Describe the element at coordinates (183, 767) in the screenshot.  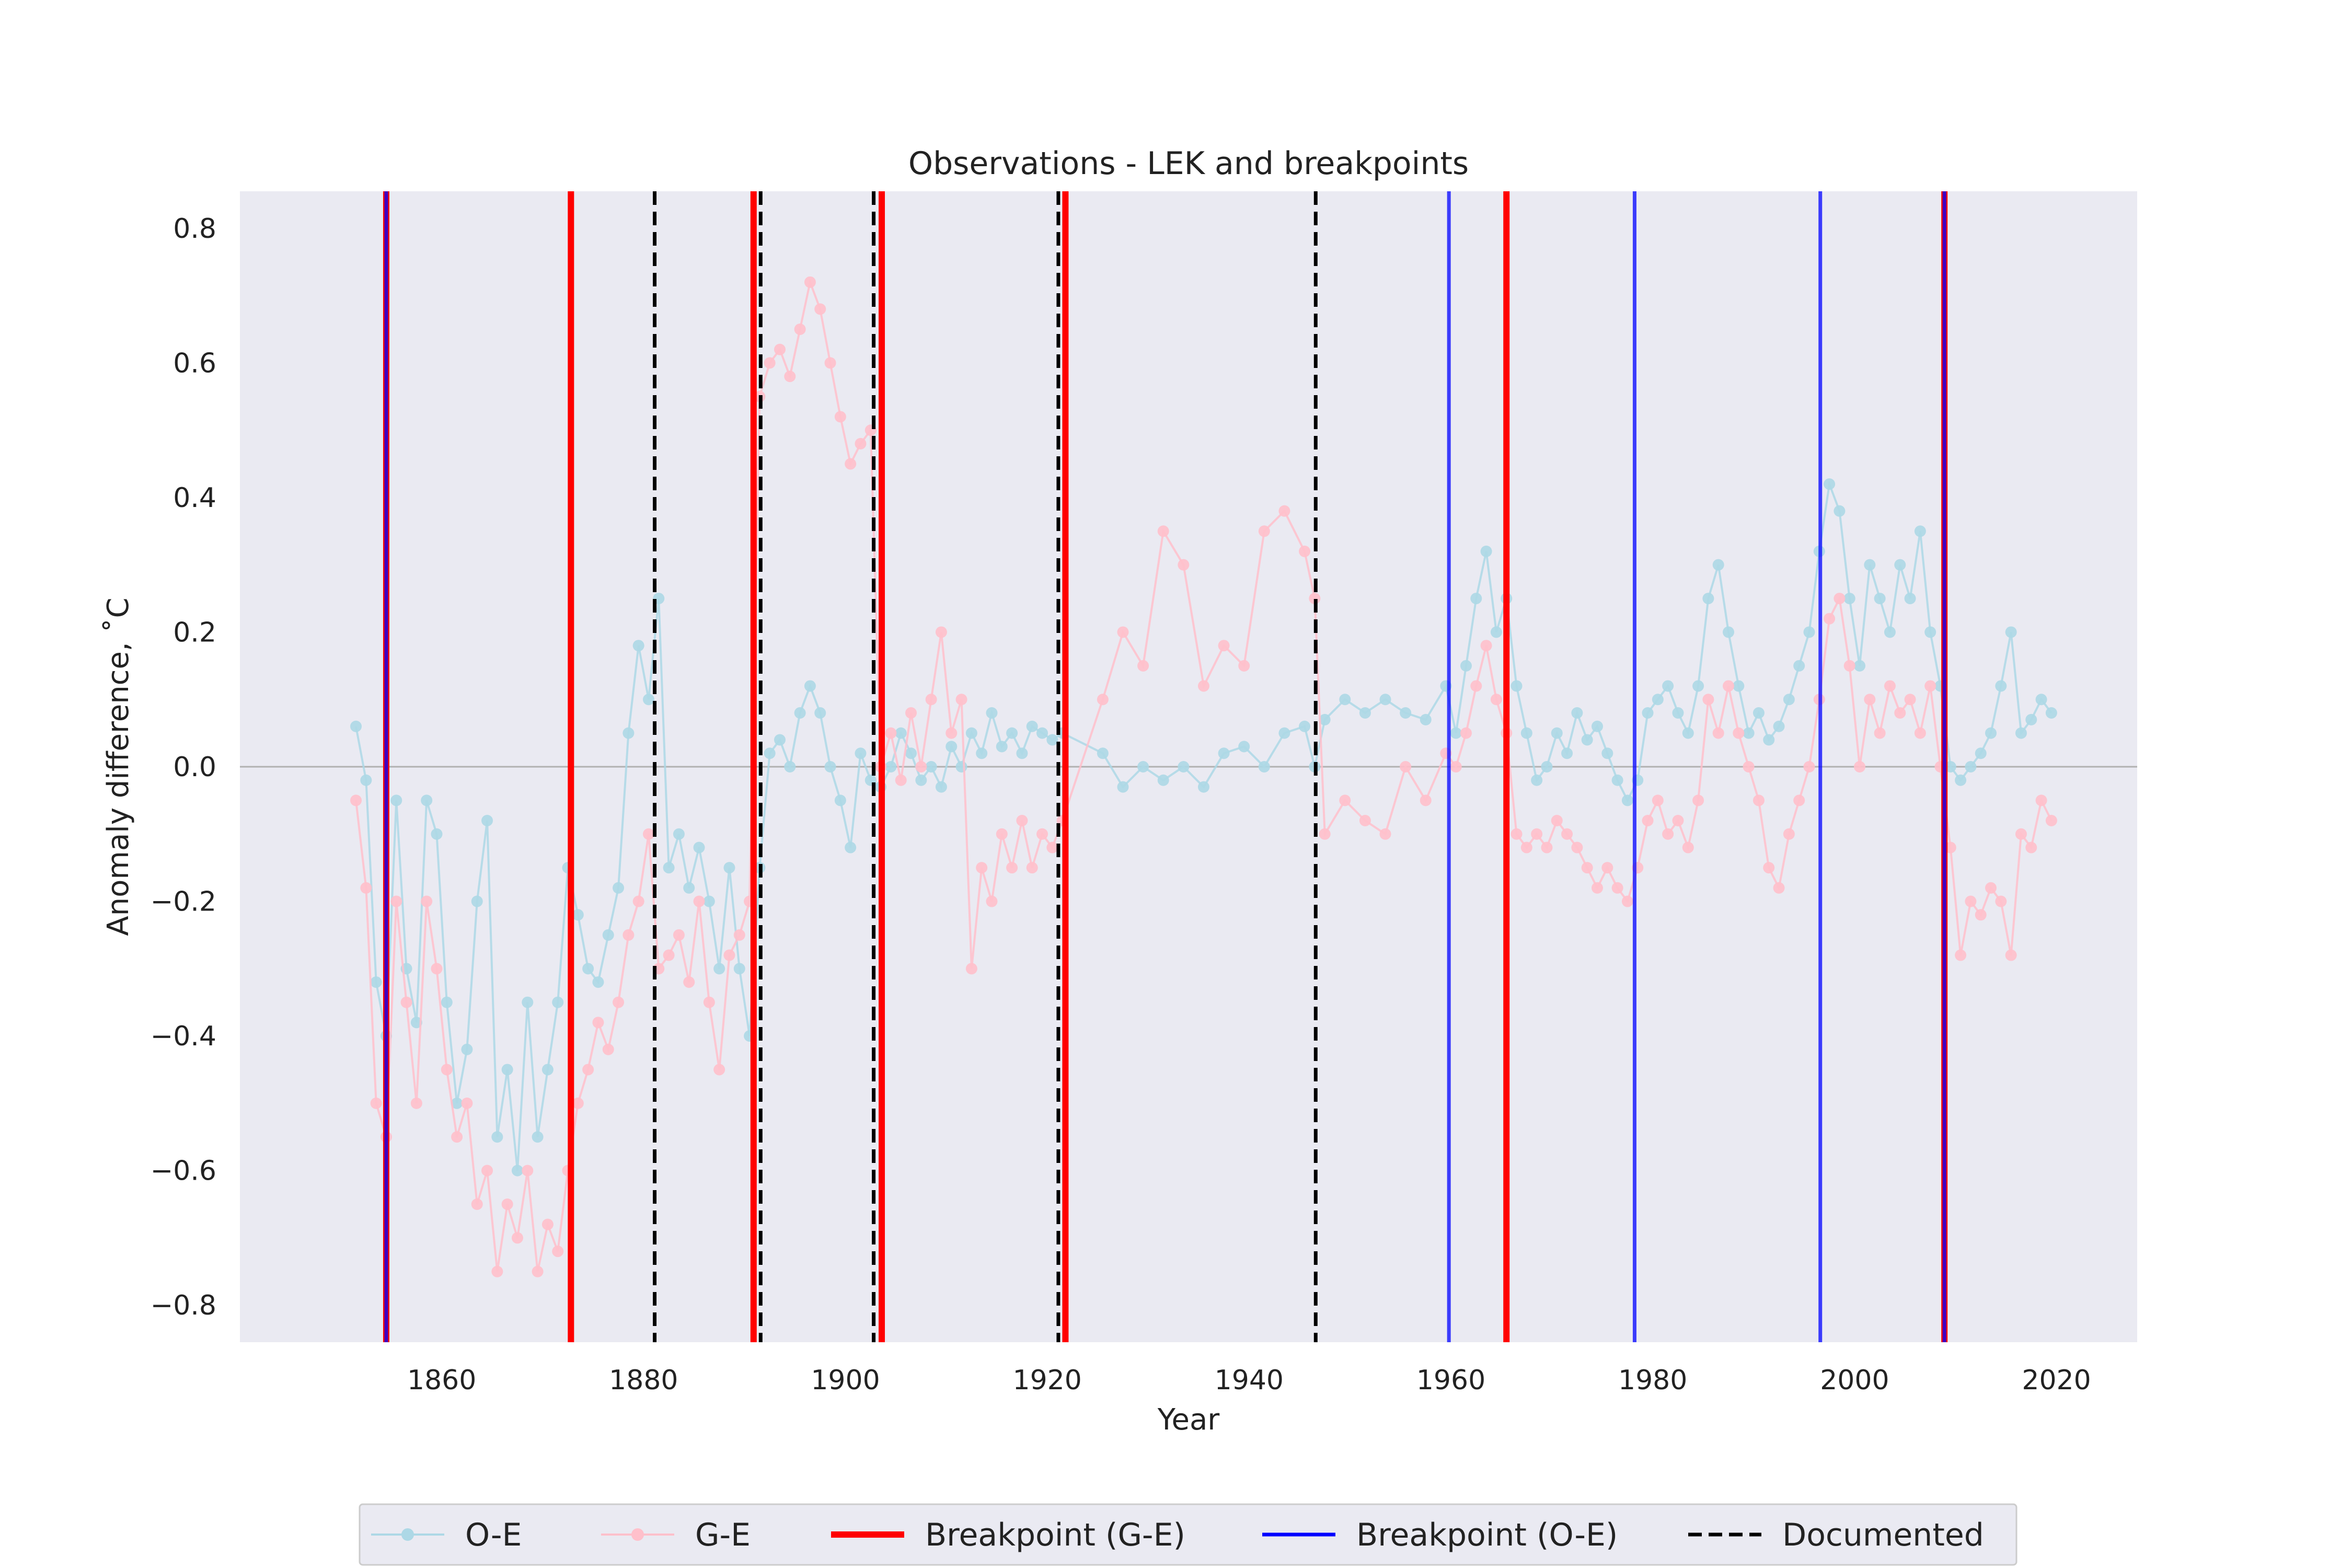
I see `y-tick-labels: 0.8 0.6 0.4 0.2 0.0 −0.2 −0.4 −0.6 −0.8` at that location.